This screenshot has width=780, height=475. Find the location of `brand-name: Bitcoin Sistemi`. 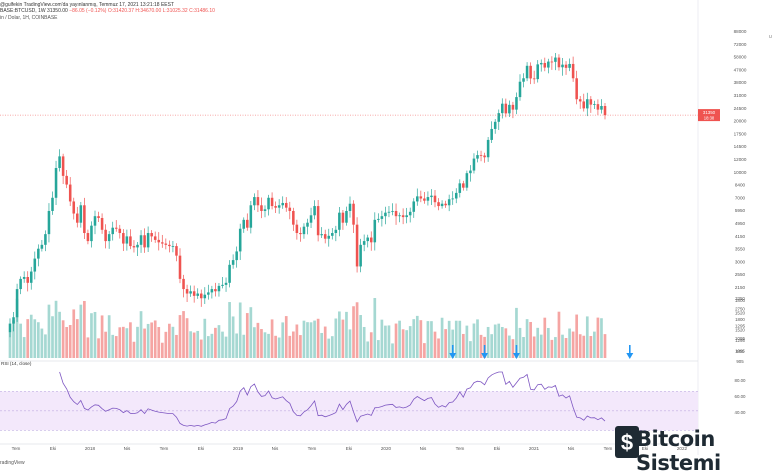

brand-name: Bitcoin Sistemi is located at coordinates (678, 451).